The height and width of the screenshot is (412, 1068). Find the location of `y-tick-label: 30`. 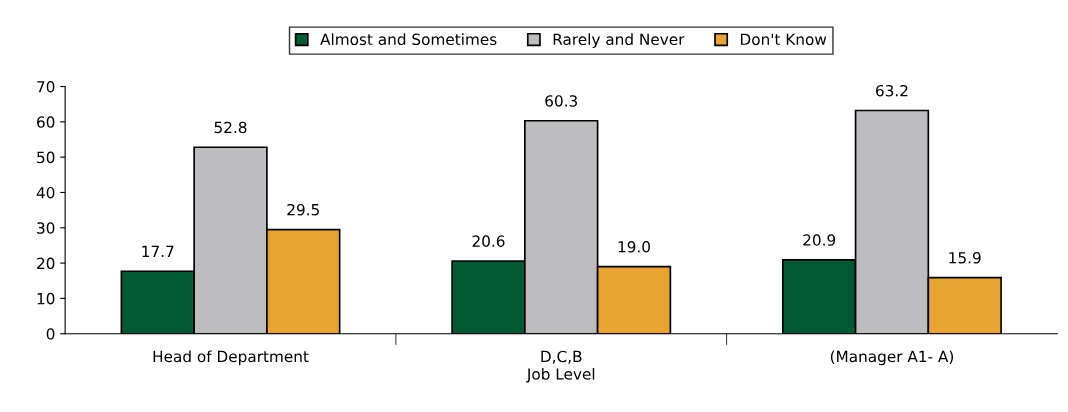

y-tick-label: 30 is located at coordinates (46, 228).